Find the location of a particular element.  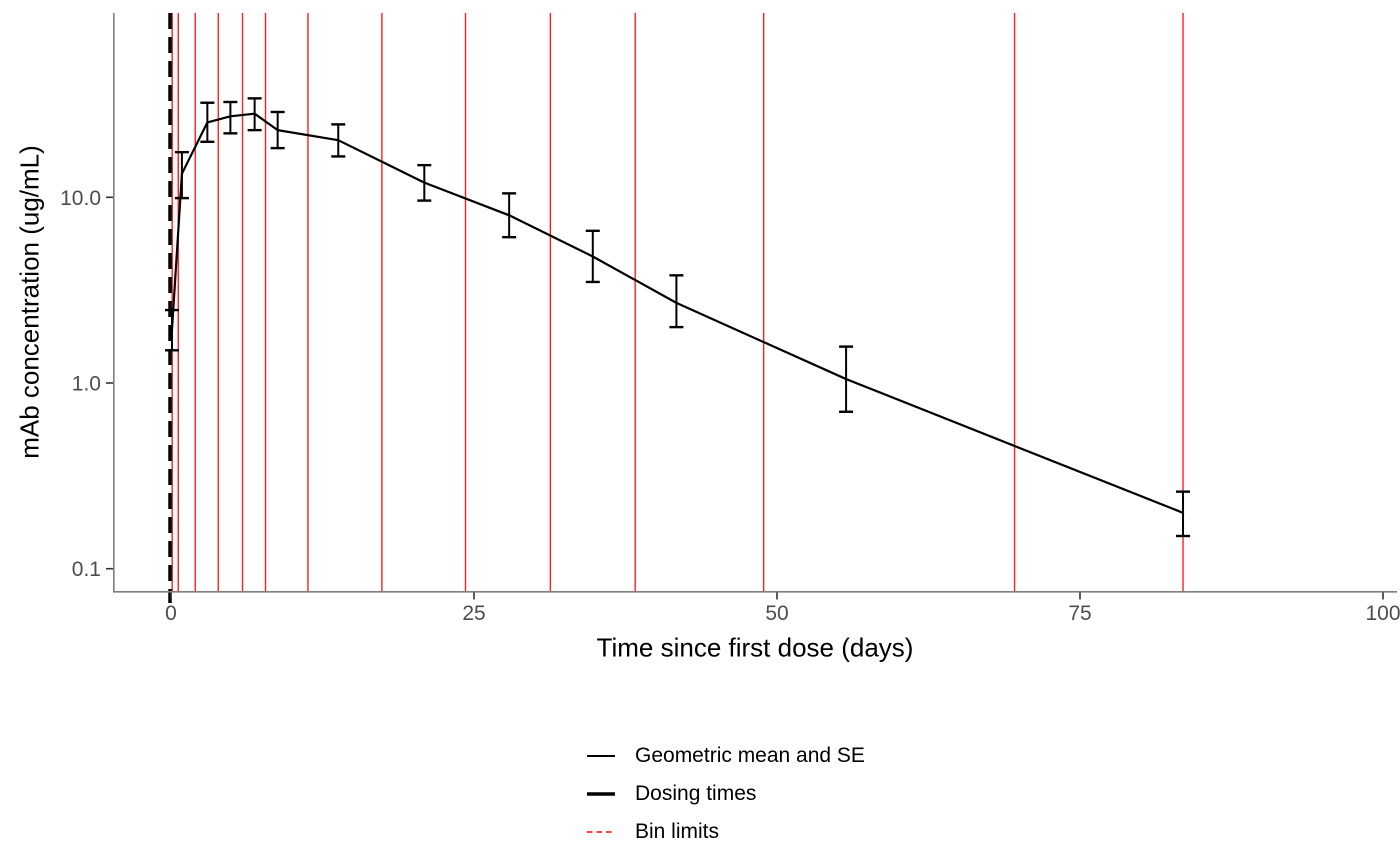

x-tick-label: 50 is located at coordinates (776, 613).